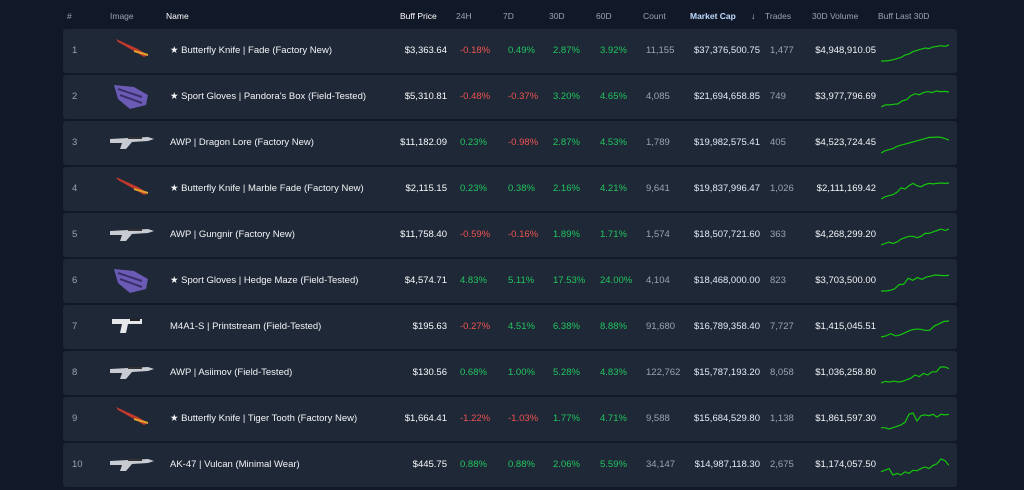 The height and width of the screenshot is (490, 1024). Describe the element at coordinates (845, 326) in the screenshot. I see `volume-30d: $1,415,045.51` at that location.